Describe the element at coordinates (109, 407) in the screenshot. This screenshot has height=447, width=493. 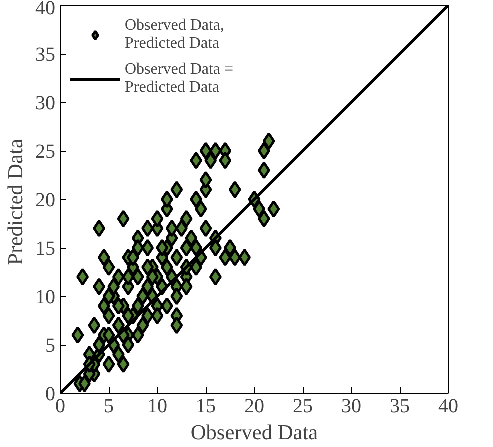
I see `x-tick-label: 5` at that location.